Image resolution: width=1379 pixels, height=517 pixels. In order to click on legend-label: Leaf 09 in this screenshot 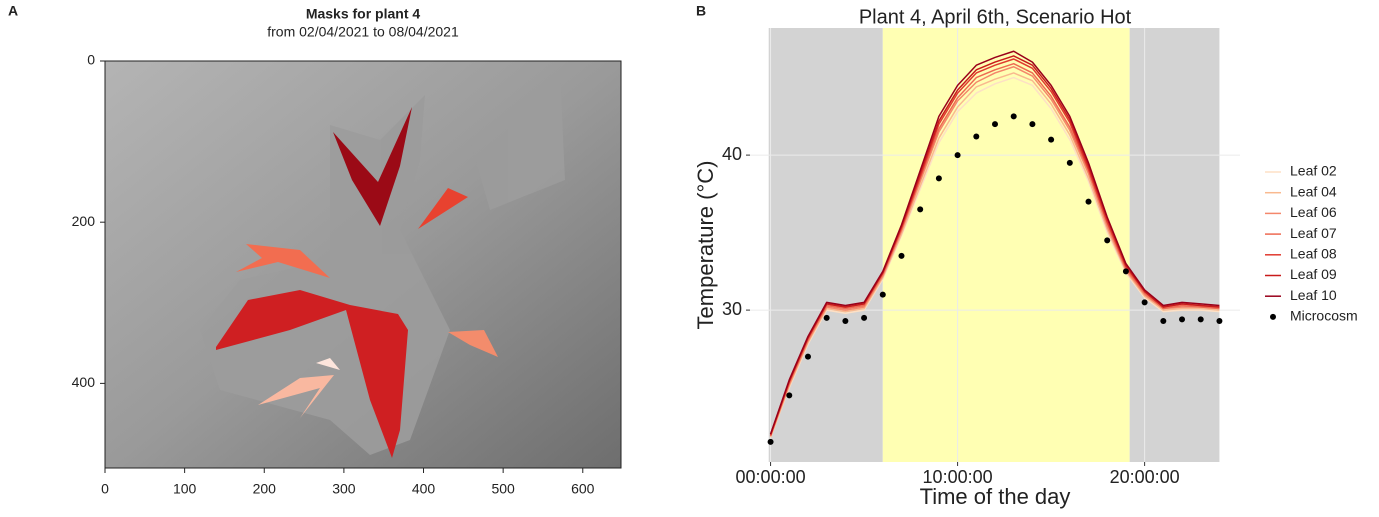, I will do `click(1313, 274)`.